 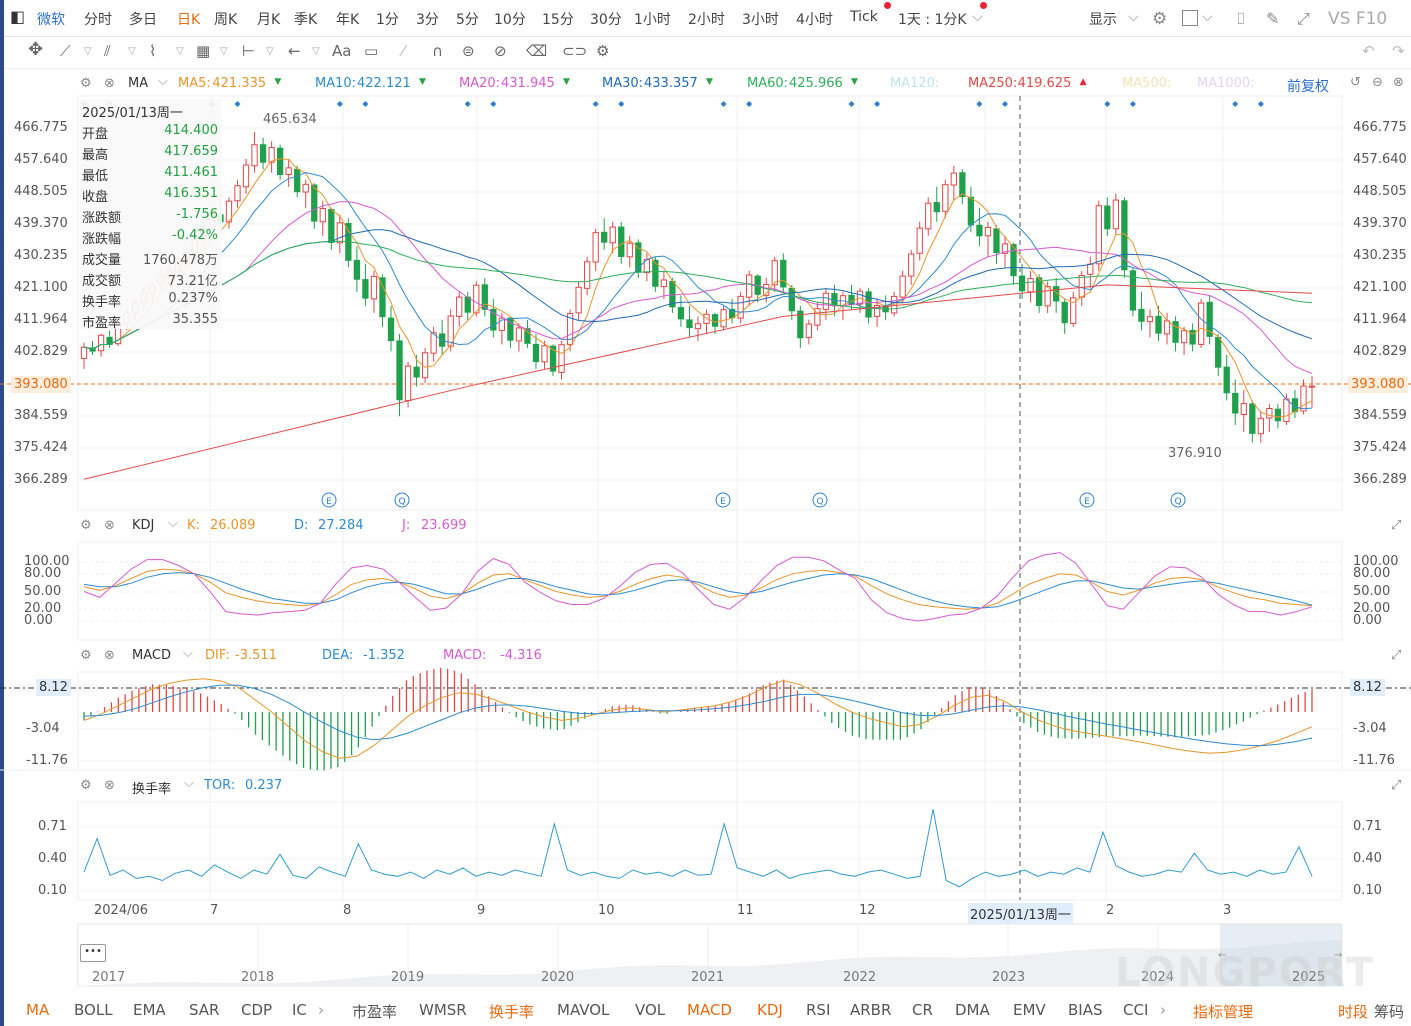 I want to click on display-menu: 显示, so click(x=1103, y=20).